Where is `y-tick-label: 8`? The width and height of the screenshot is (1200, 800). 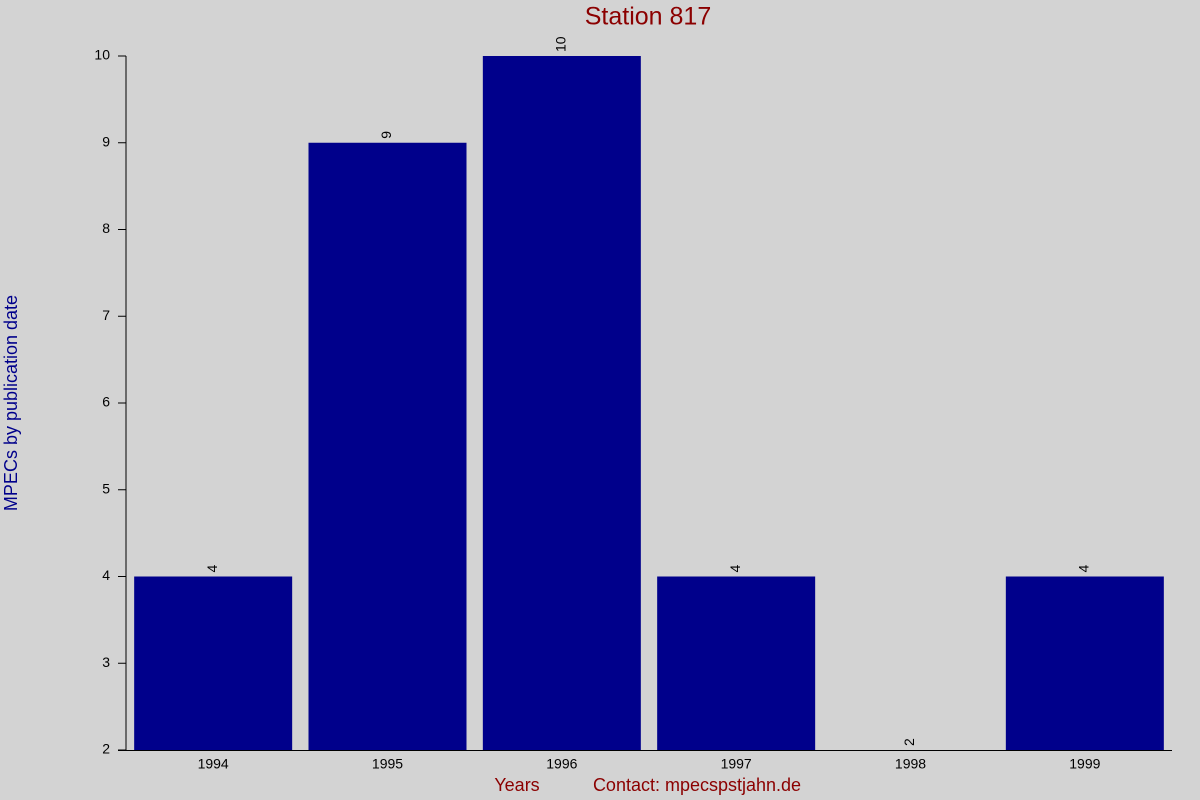 y-tick-label: 8 is located at coordinates (106, 228).